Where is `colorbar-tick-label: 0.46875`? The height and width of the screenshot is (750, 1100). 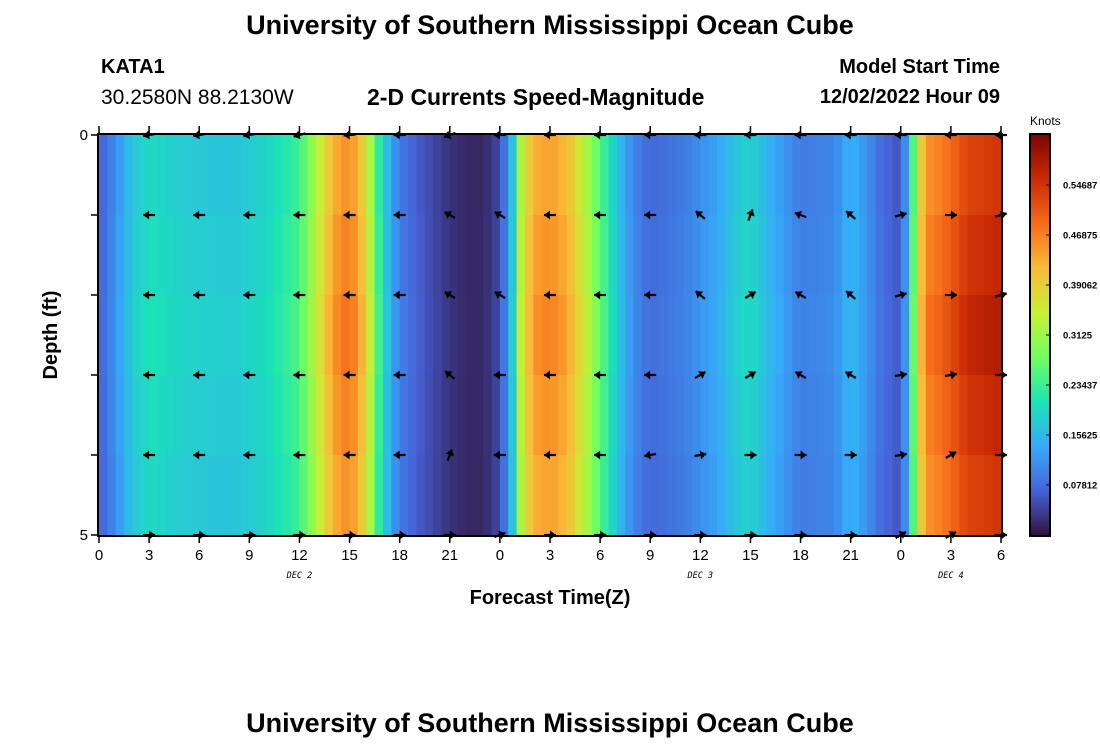
colorbar-tick-label: 0.46875 is located at coordinates (1080, 236).